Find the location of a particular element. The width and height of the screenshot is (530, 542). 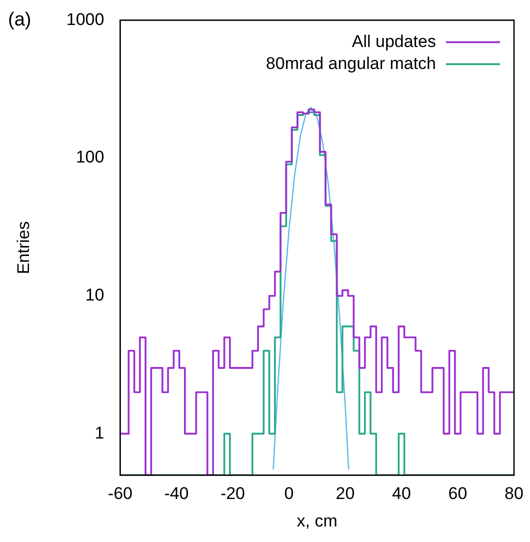

x-tick-label: -40 is located at coordinates (176, 494).